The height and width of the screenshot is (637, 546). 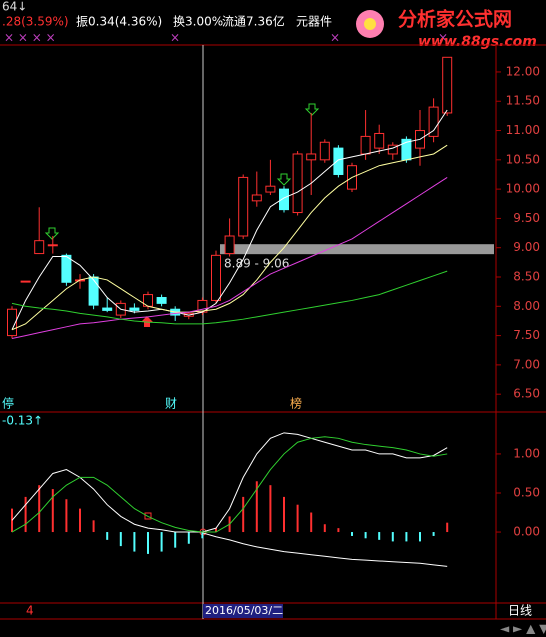 I want to click on y-tick-label: 1.00, so click(x=526, y=453).